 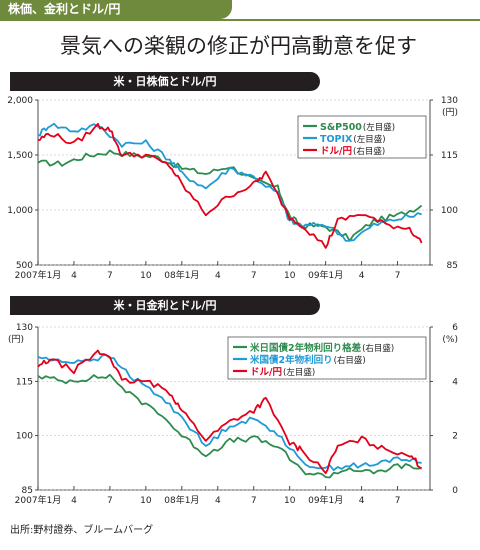 I want to click on chart1-right-tick-label: 85, so click(x=452, y=266).